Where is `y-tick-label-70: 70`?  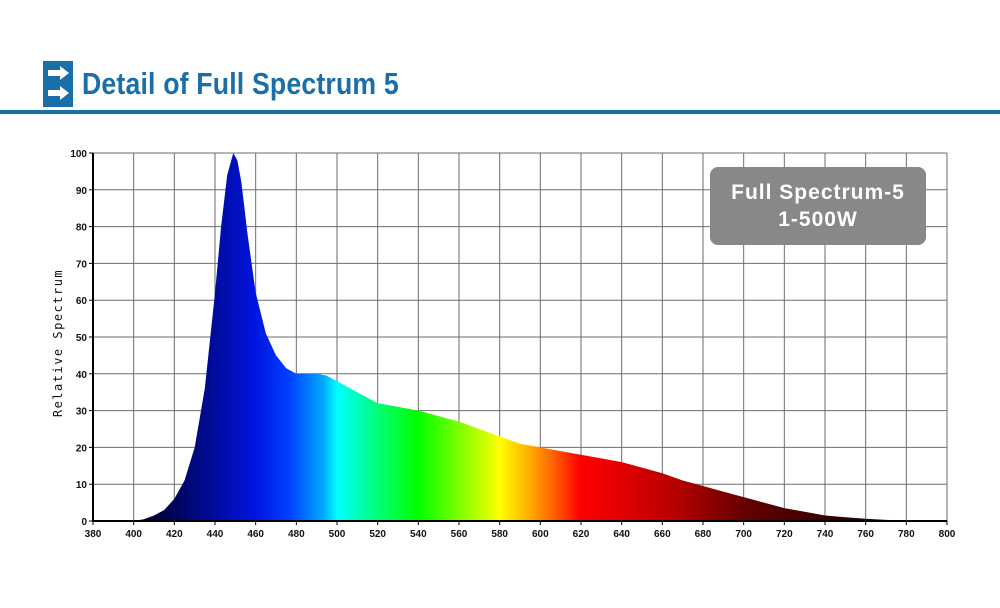 y-tick-label-70: 70 is located at coordinates (82, 264).